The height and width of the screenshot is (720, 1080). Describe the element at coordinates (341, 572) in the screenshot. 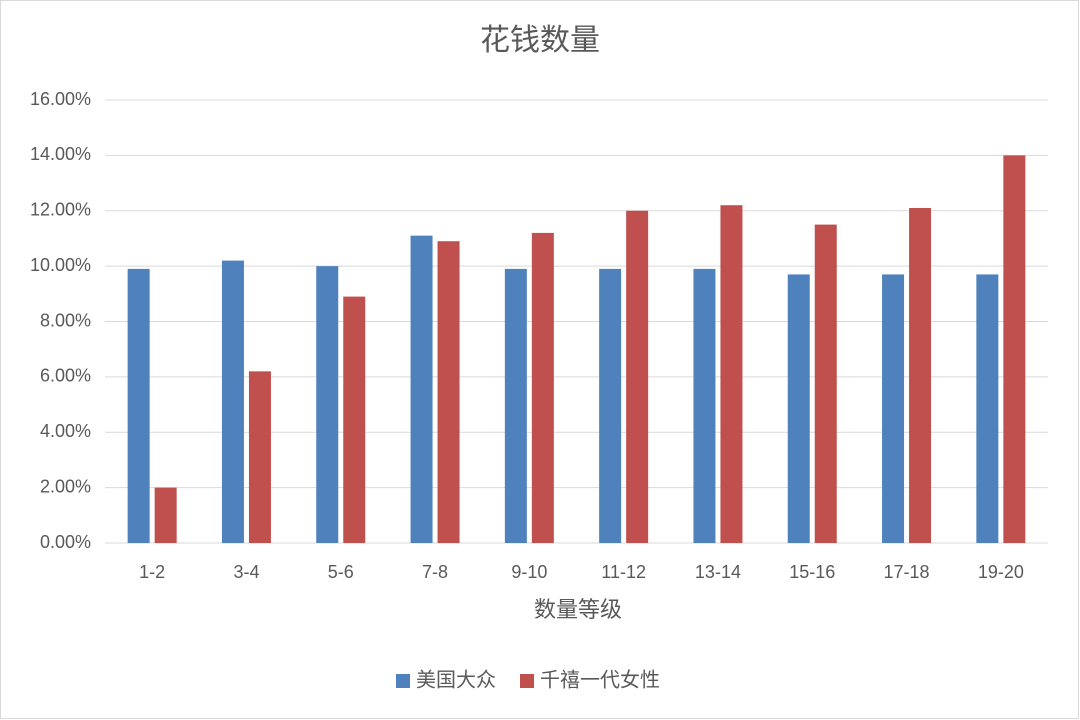

I see `x-tick-label: 5-6` at that location.